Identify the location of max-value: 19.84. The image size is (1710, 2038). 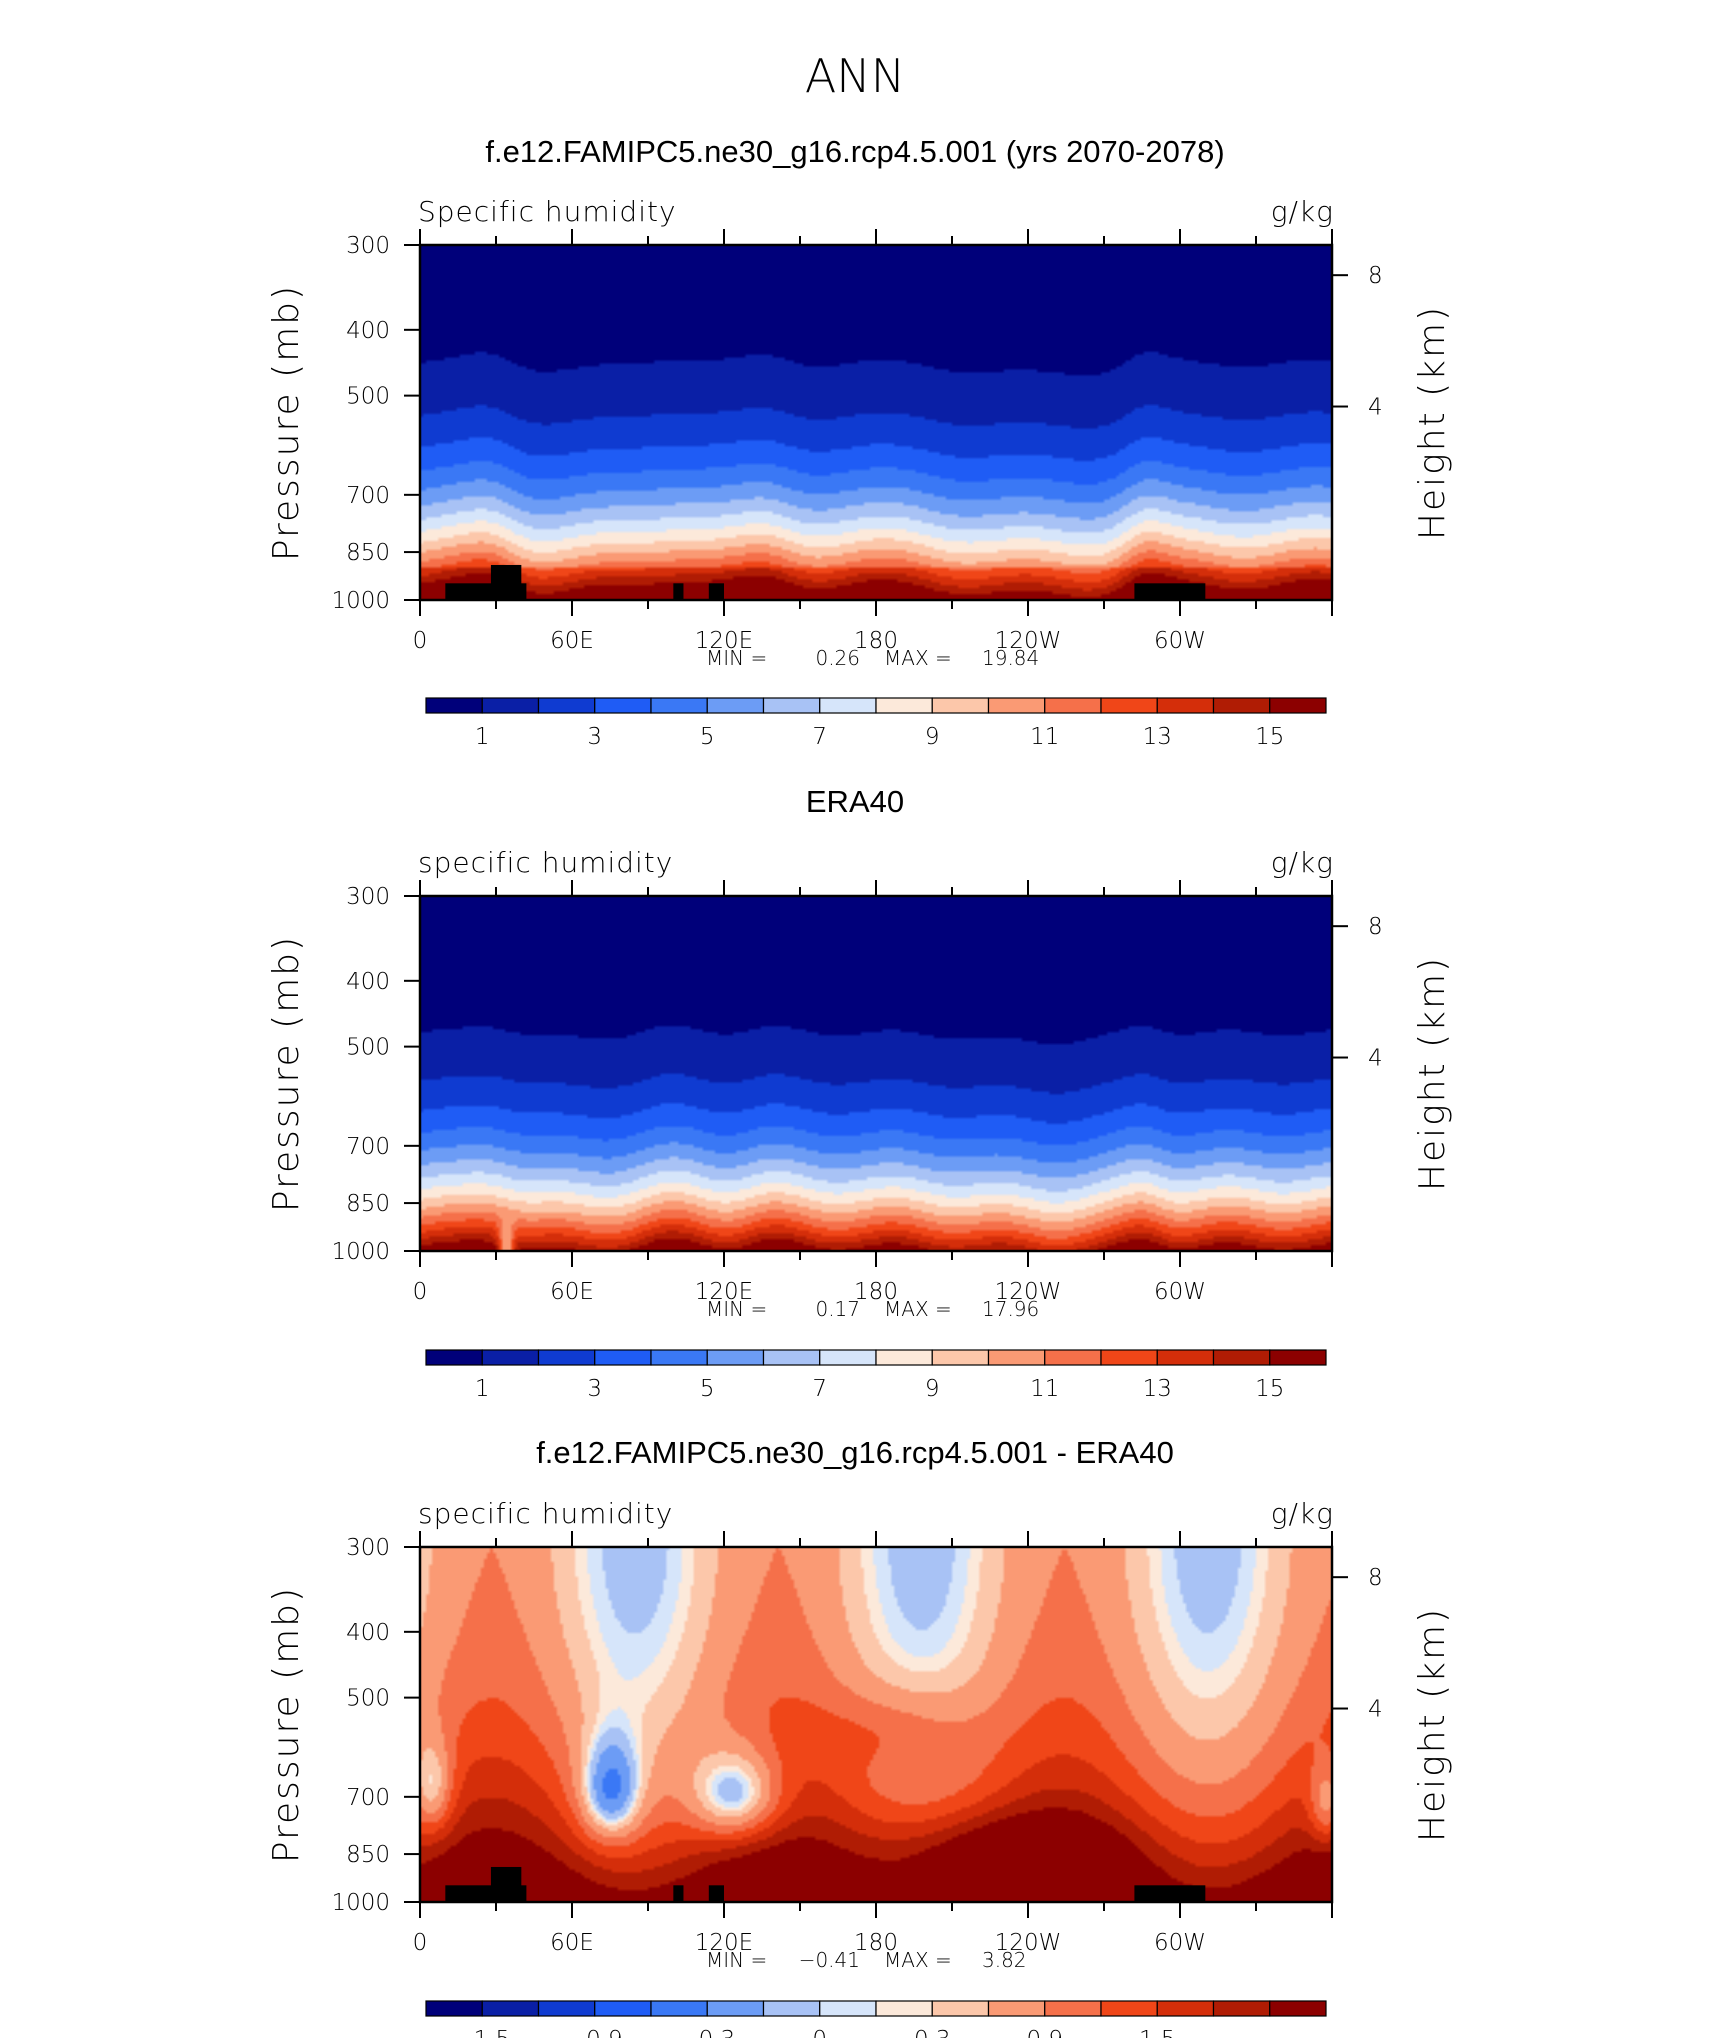
(1010, 658).